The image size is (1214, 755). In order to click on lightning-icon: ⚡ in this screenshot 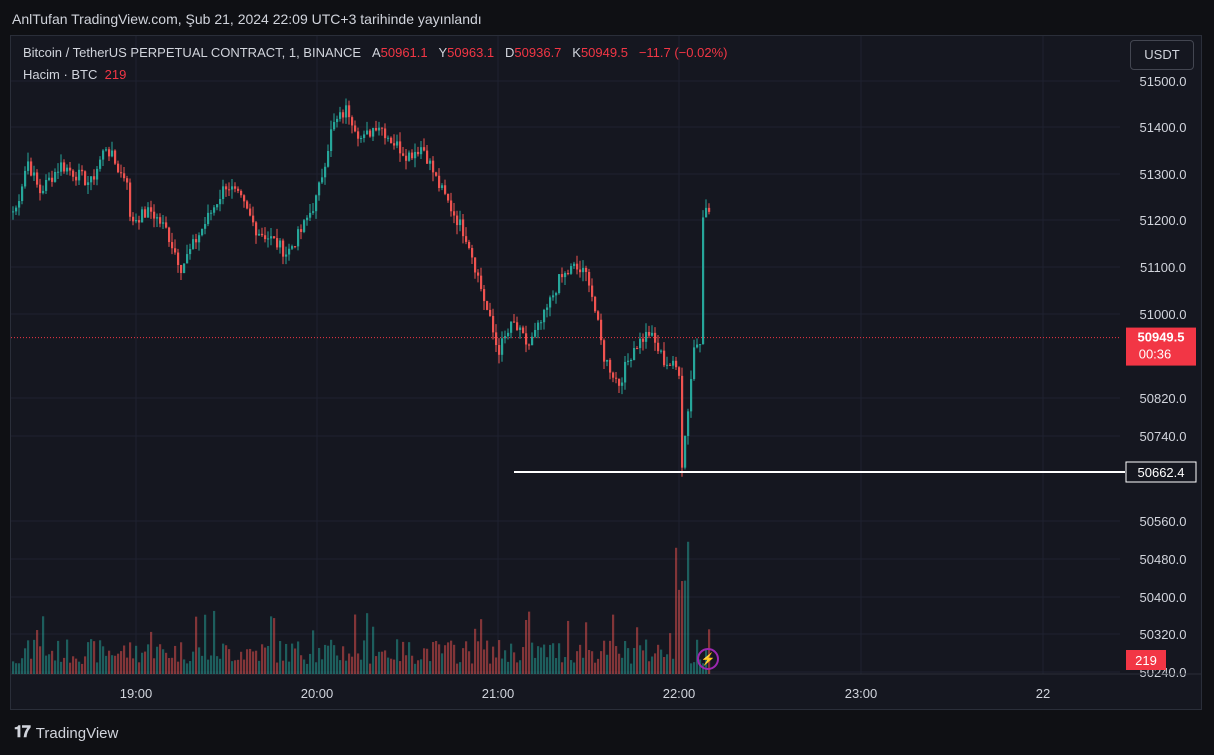, I will do `click(708, 659)`.